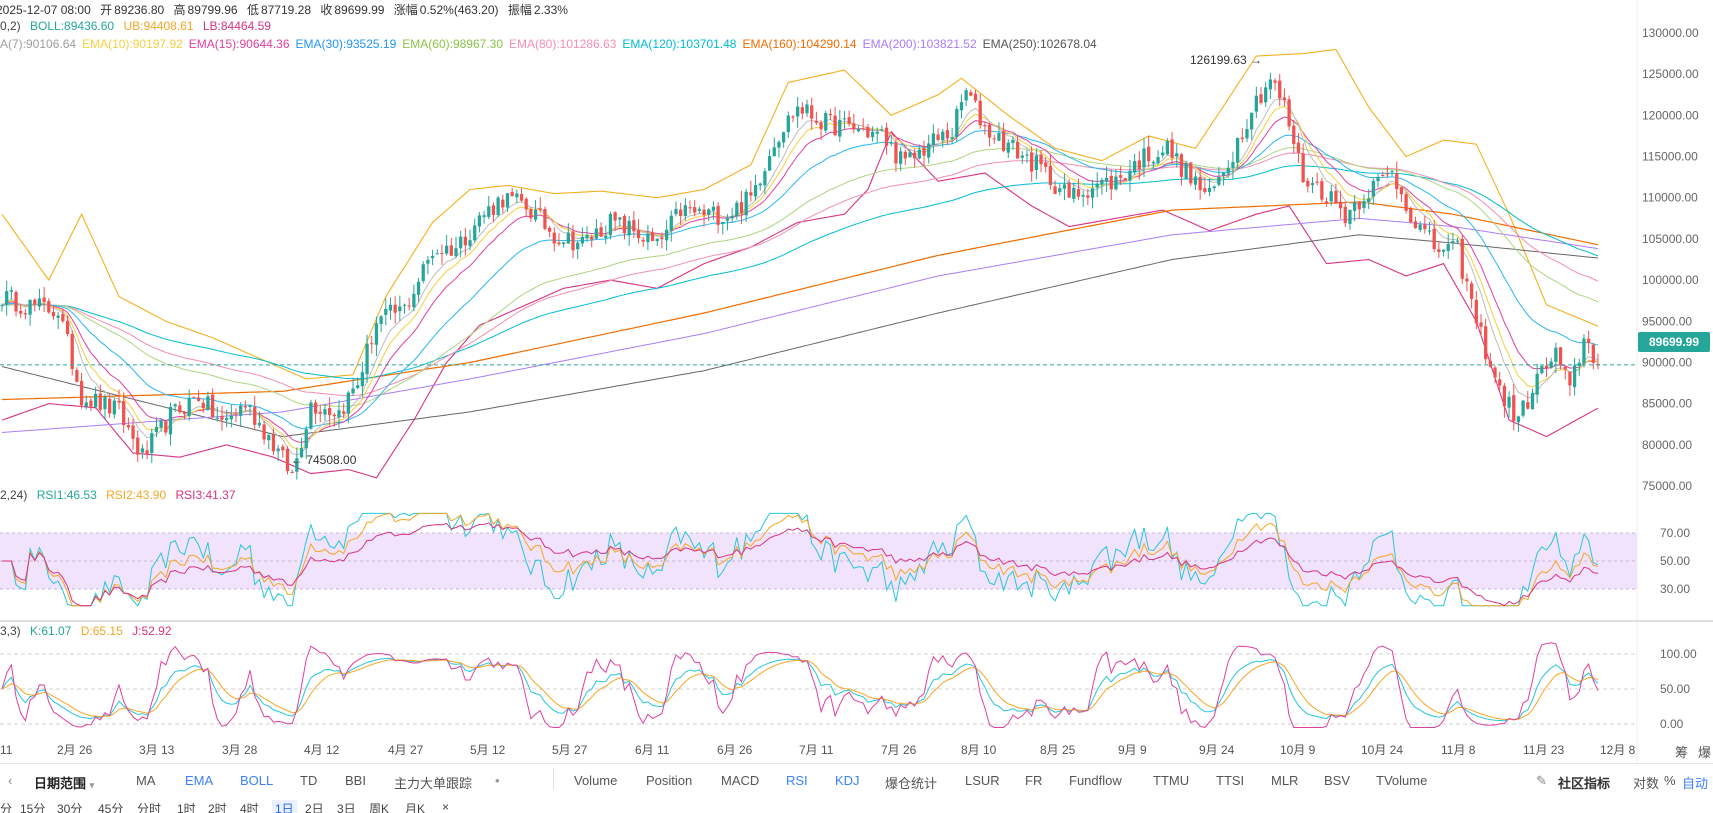  Describe the element at coordinates (1670, 780) in the screenshot. I see `percent-toggle: %` at that location.